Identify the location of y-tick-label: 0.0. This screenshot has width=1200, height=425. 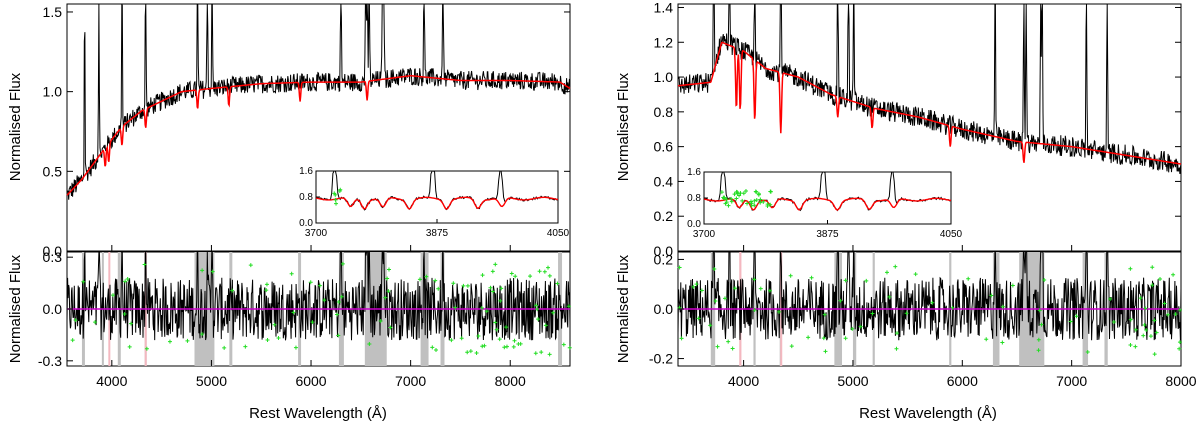
(664, 309).